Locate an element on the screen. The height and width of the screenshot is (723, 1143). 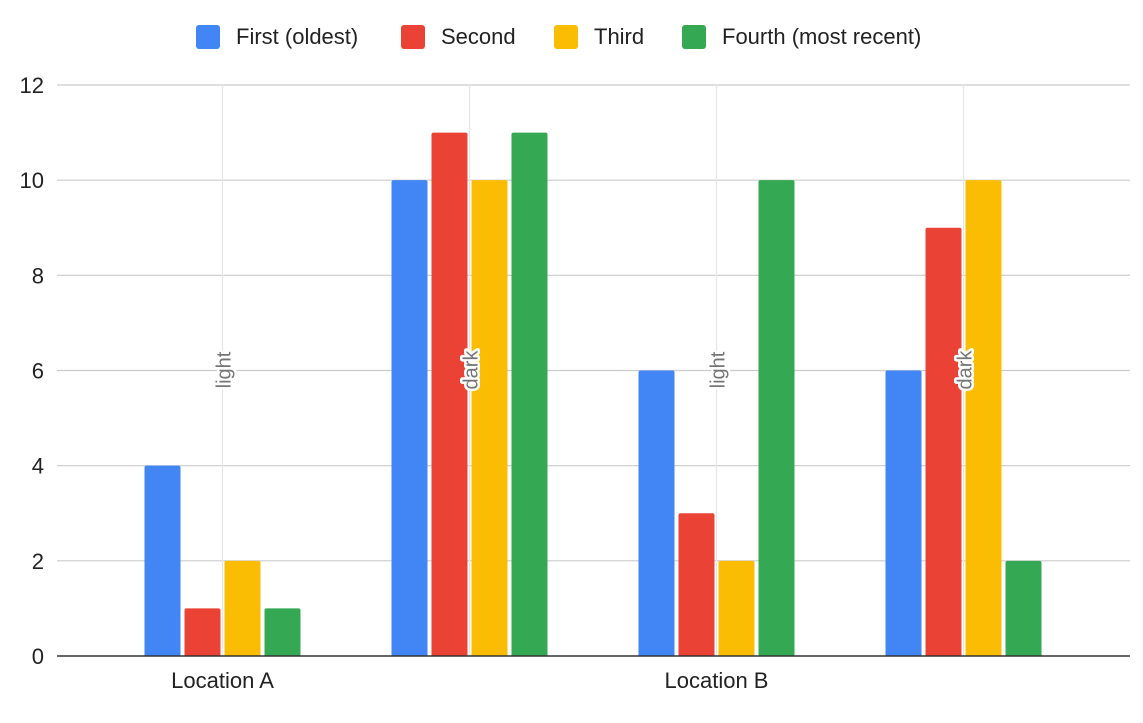
y-tick-label: 2 is located at coordinates (38, 561).